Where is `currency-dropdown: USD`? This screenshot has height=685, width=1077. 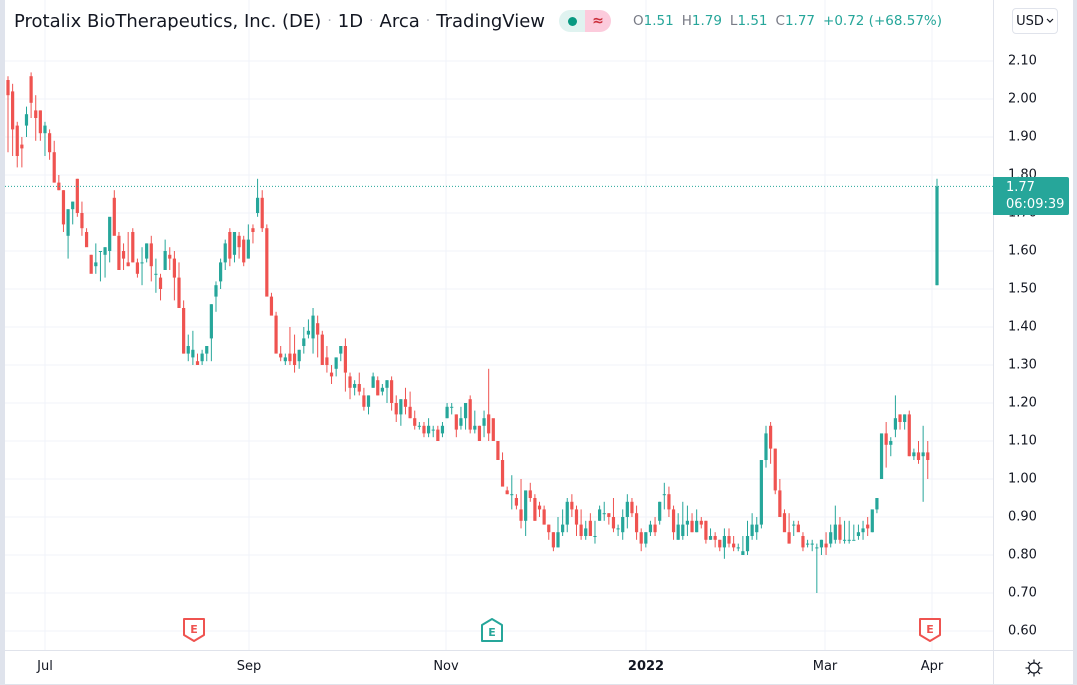 currency-dropdown: USD is located at coordinates (1035, 21).